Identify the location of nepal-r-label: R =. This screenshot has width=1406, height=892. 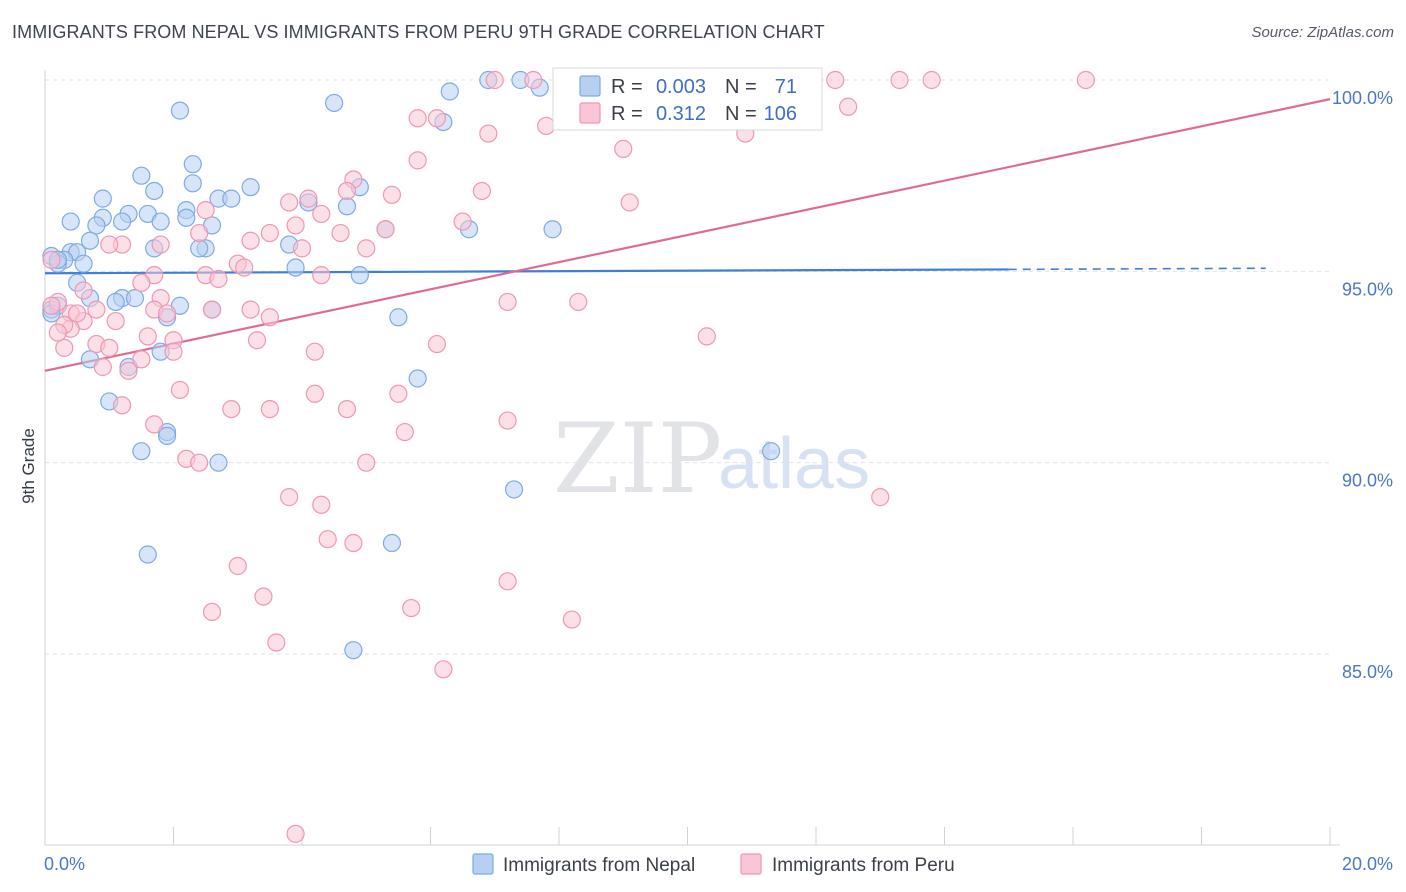
(627, 87).